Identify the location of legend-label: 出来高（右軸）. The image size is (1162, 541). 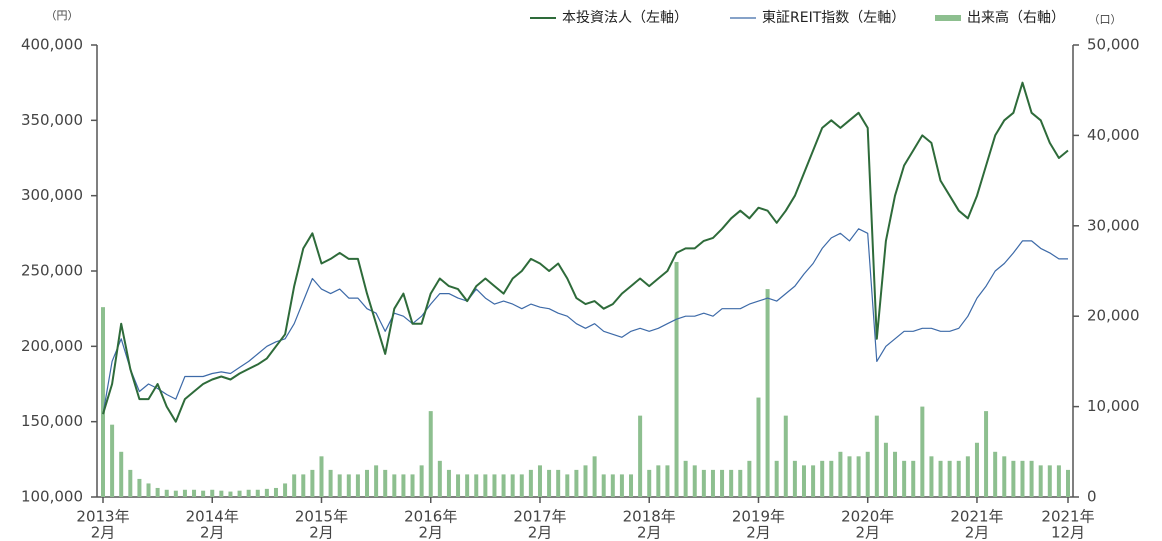
(1016, 17).